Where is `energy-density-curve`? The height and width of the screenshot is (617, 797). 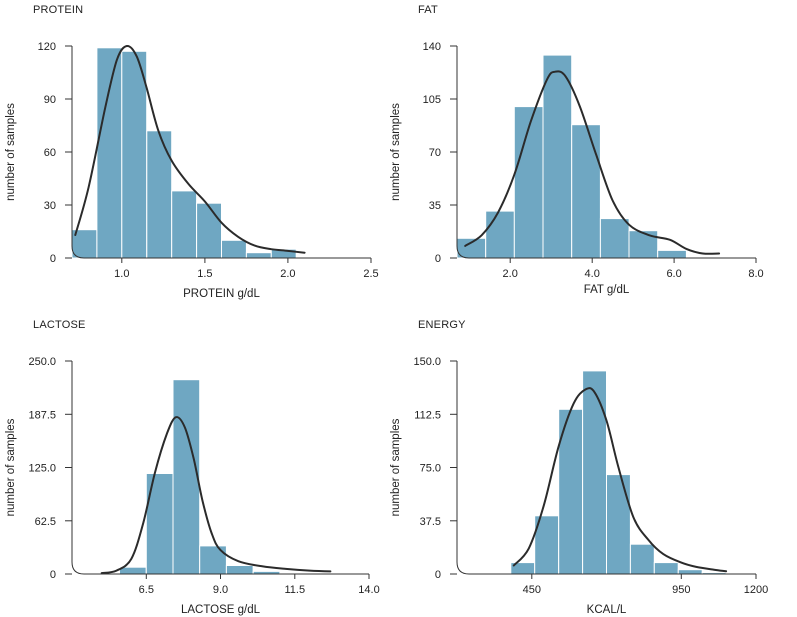
energy-density-curve is located at coordinates (620, 480).